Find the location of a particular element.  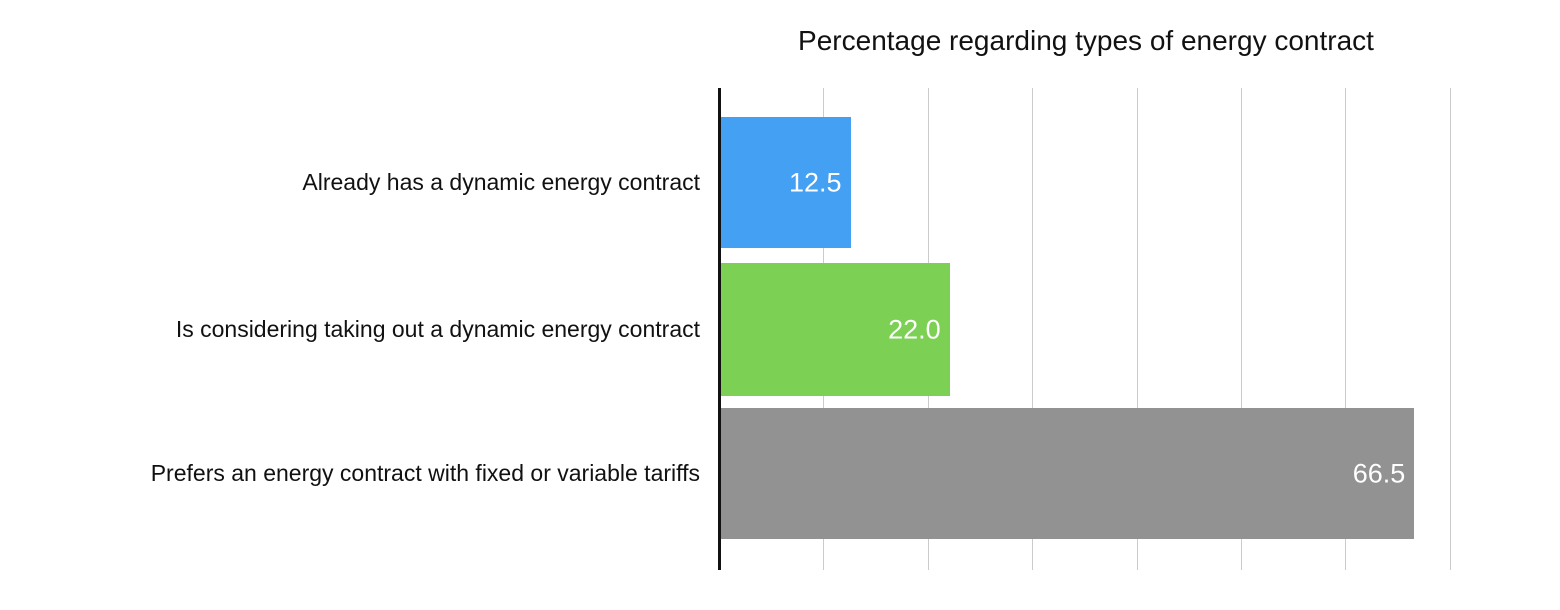

y-axis-line is located at coordinates (719, 329).